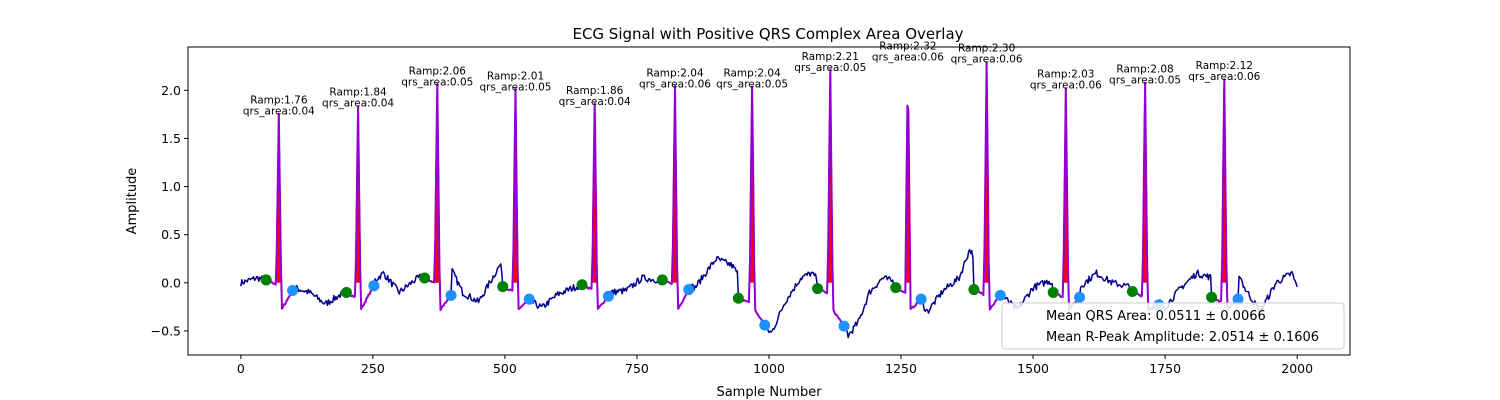  Describe the element at coordinates (769, 392) in the screenshot. I see `x-axis-label: Sample Number` at that location.